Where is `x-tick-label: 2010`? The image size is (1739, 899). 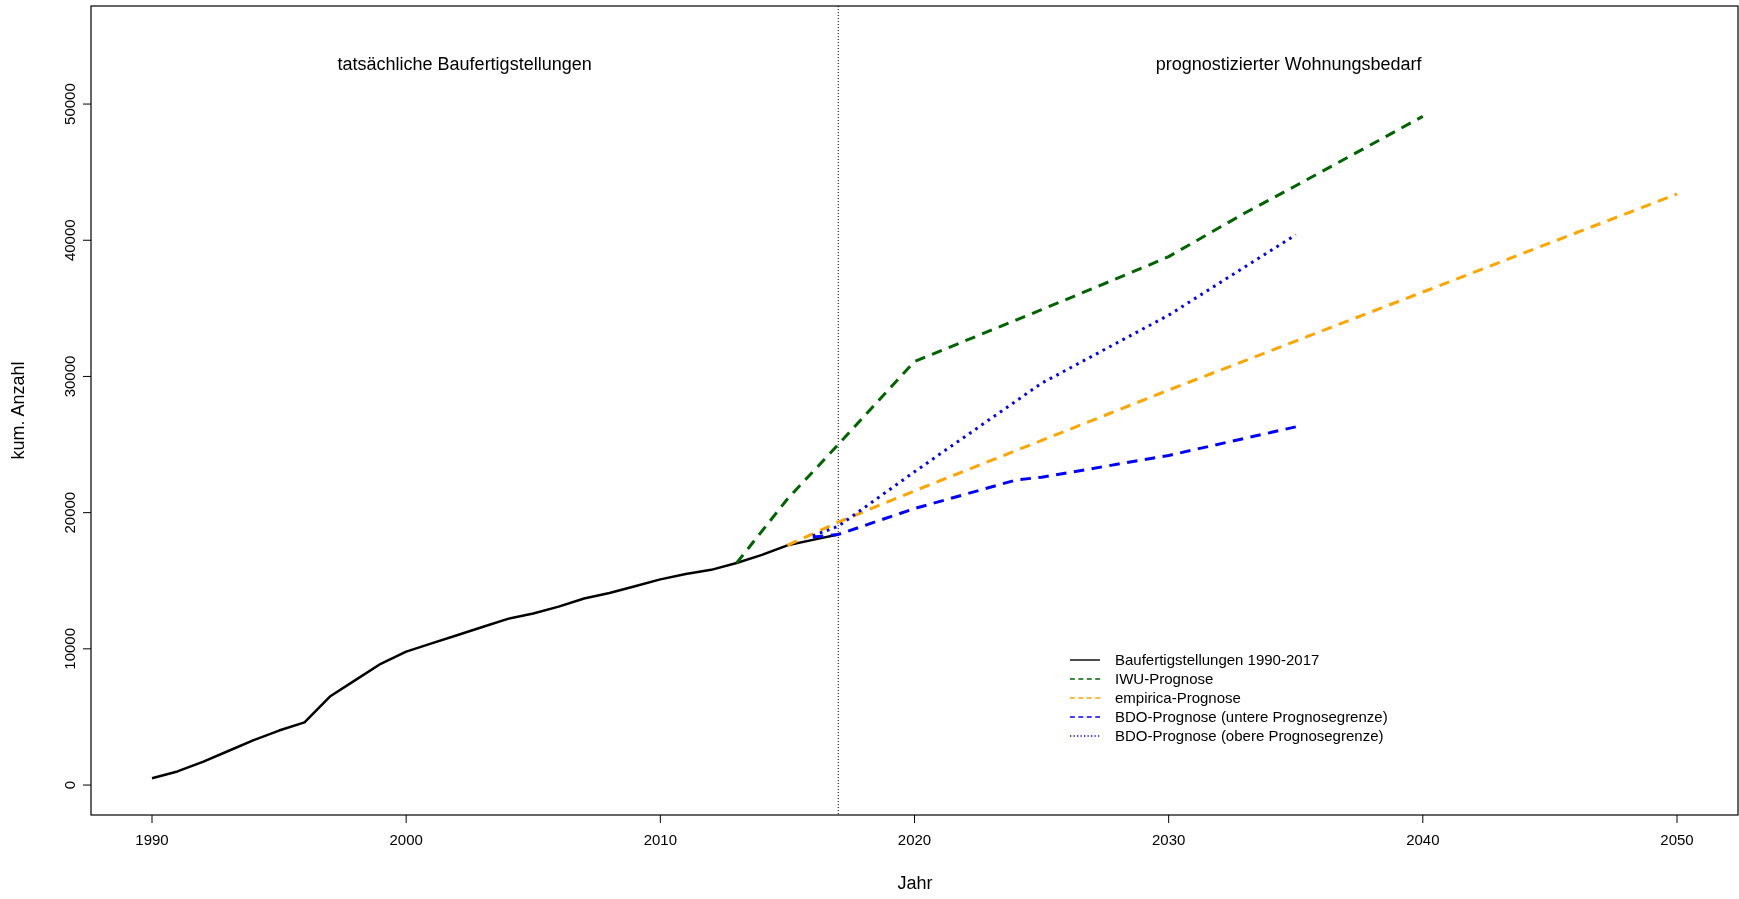 x-tick-label: 2010 is located at coordinates (660, 839).